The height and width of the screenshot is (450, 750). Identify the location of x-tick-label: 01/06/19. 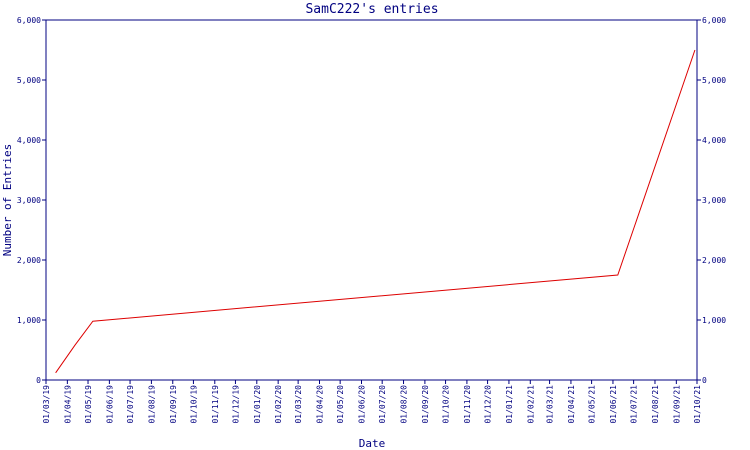
(109, 404).